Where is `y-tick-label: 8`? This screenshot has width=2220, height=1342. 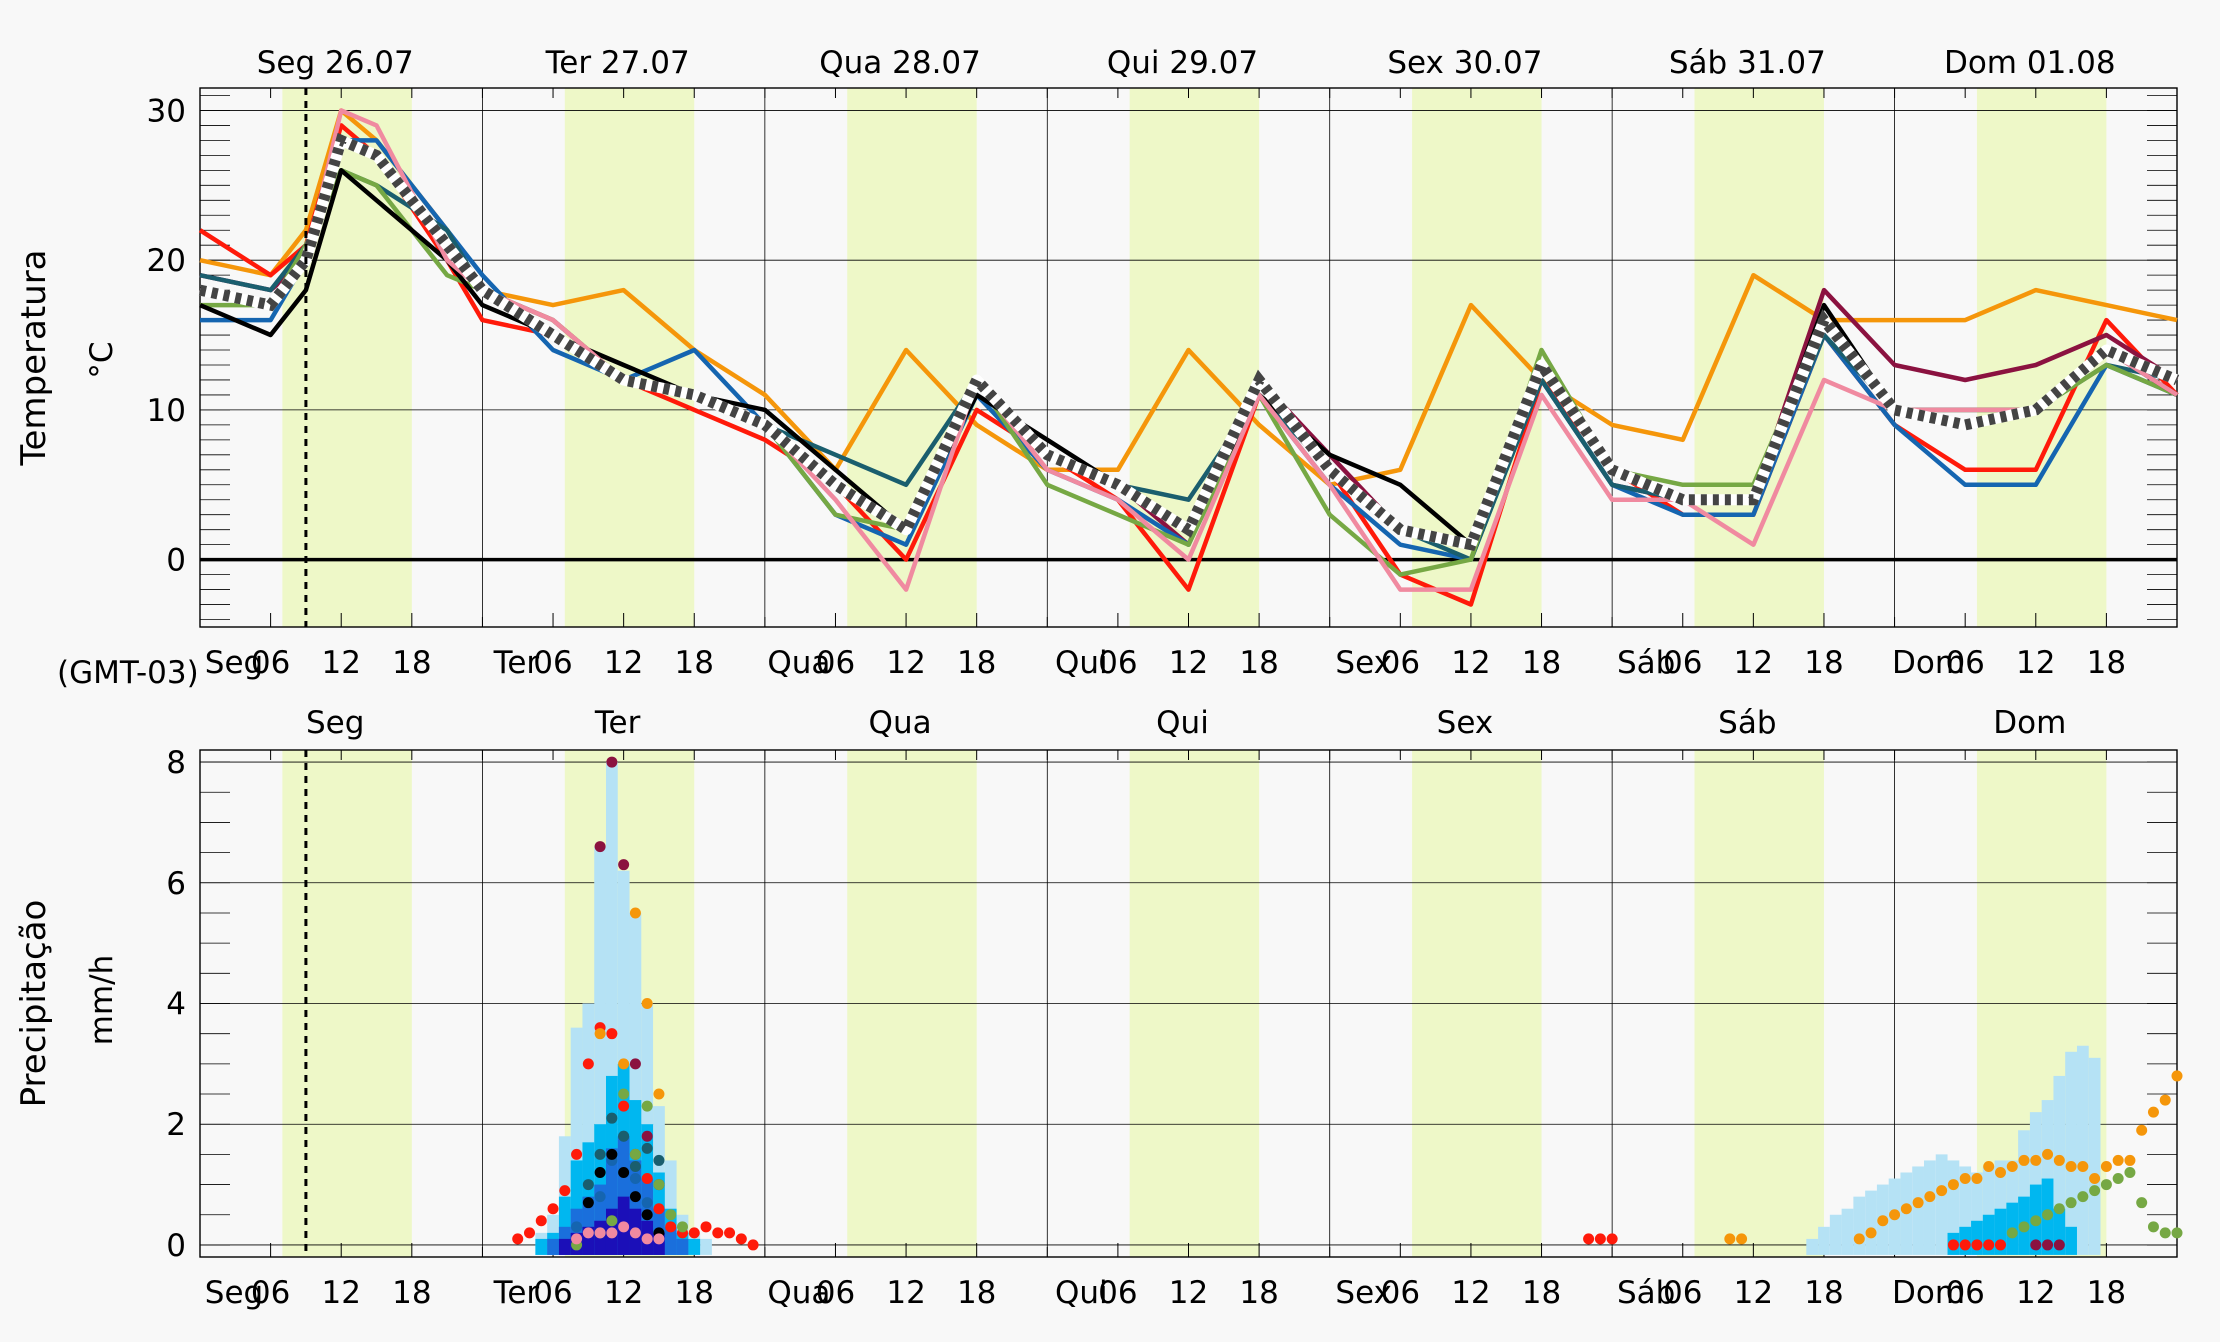
y-tick-label: 8 is located at coordinates (176, 763).